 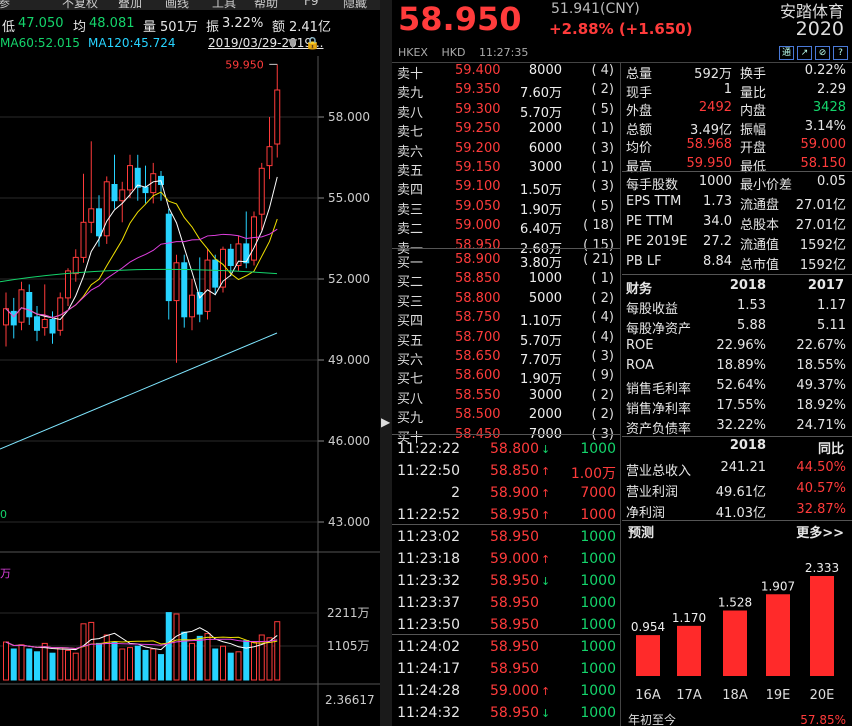 I want to click on trade-price: 58.900 ↑, so click(x=520, y=493).